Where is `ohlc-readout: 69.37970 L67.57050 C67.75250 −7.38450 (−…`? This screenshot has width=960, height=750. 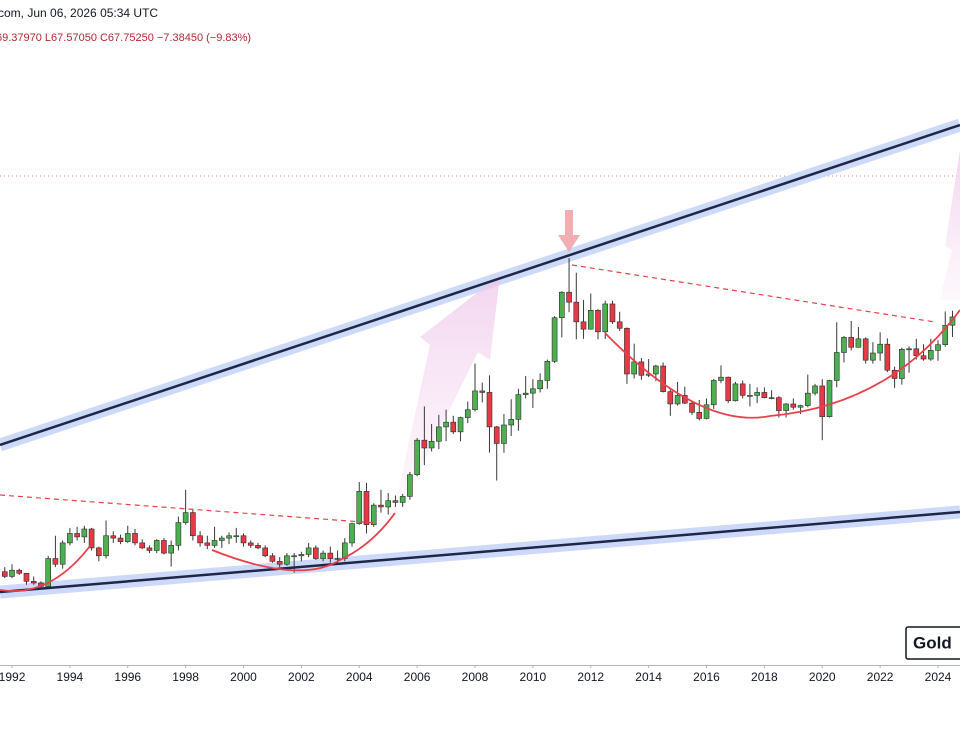 ohlc-readout: 69.37970 L67.57050 C67.75250 −7.38450 (−… is located at coordinates (125, 38).